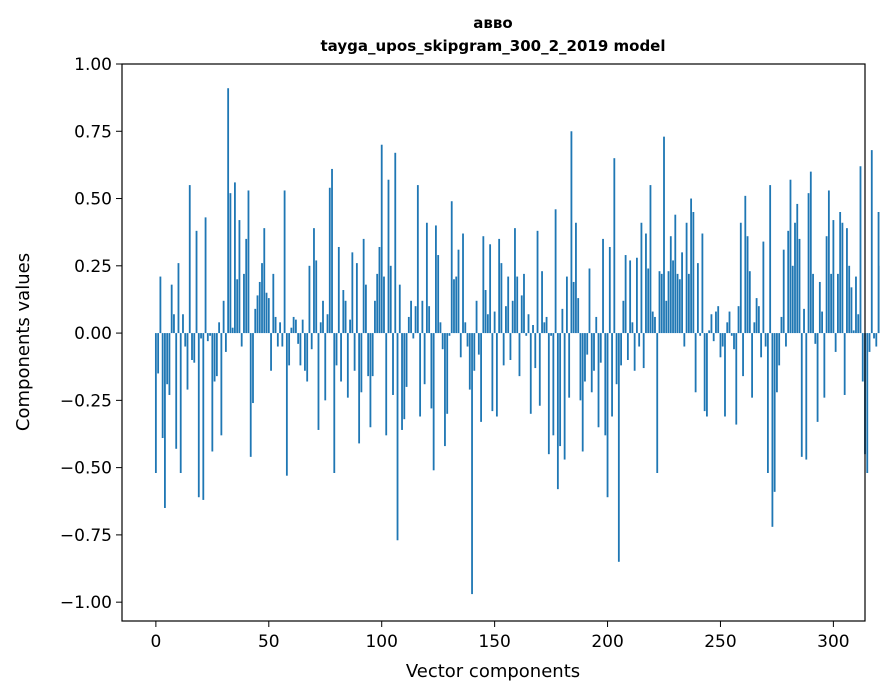 This screenshot has height=696, width=880. I want to click on y-axis-ticks: 1.00 0.75 0.50 0.25 0.00 −0.25 −0.50 −0.75 −1.00, so click(91, 334).